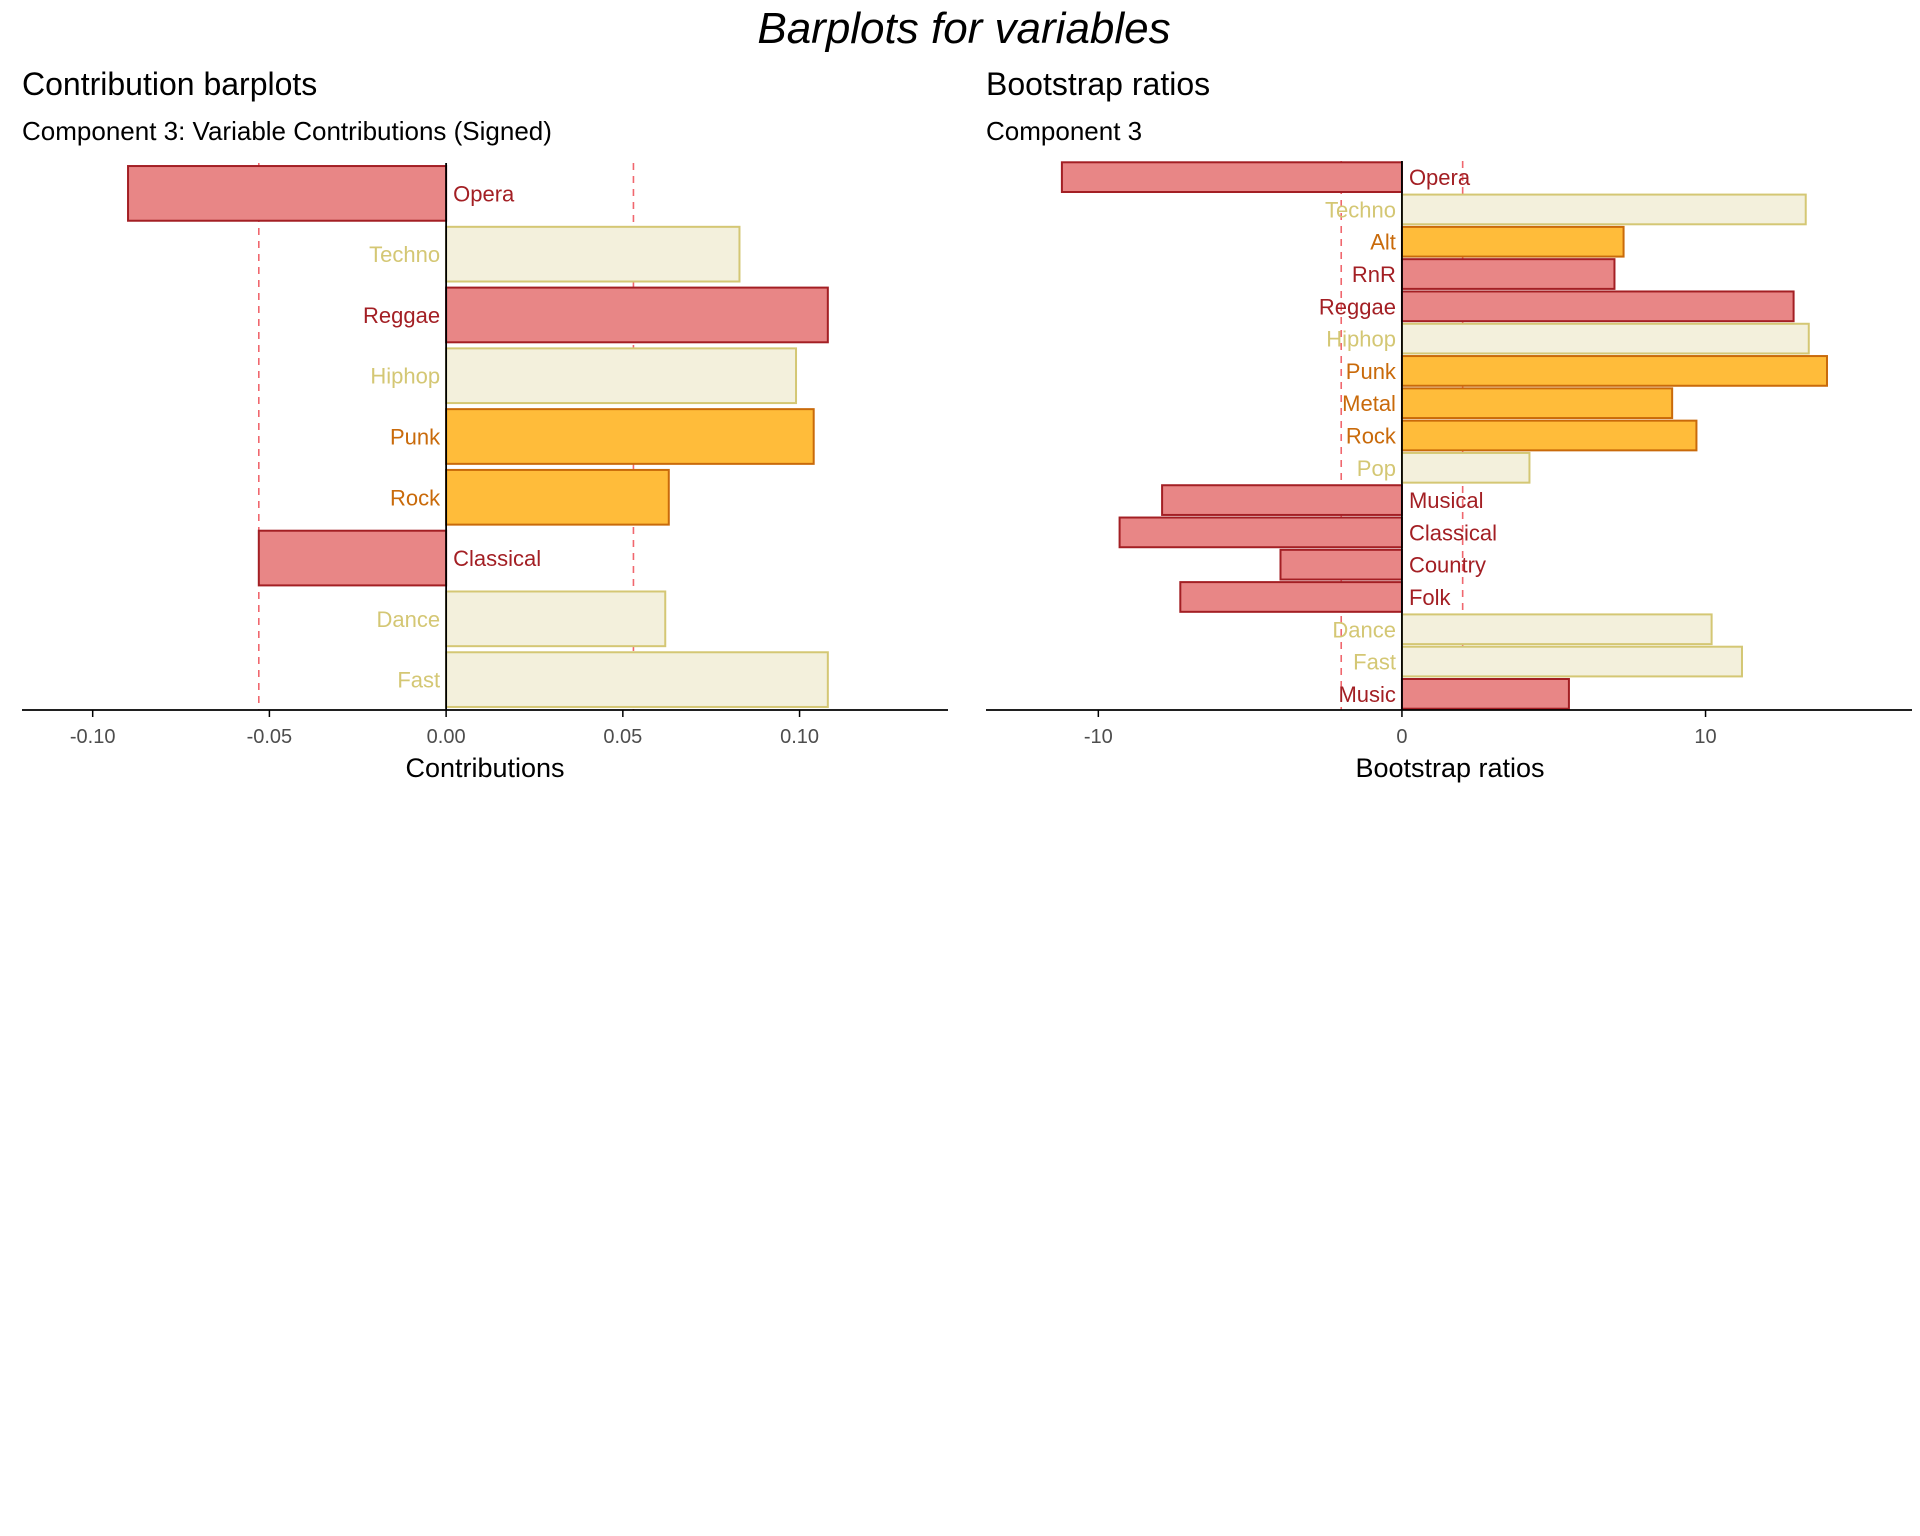 The width and height of the screenshot is (1920, 1536). I want to click on x-axis-title: Bootstrap ratios, so click(1449, 768).